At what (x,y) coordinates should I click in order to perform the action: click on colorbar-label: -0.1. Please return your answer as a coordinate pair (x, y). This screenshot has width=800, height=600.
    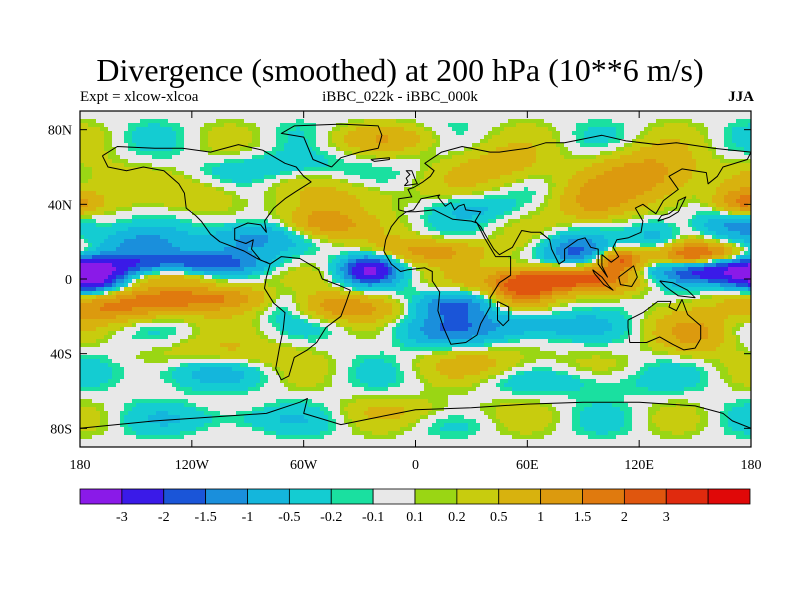
    Looking at the image, I should click on (373, 517).